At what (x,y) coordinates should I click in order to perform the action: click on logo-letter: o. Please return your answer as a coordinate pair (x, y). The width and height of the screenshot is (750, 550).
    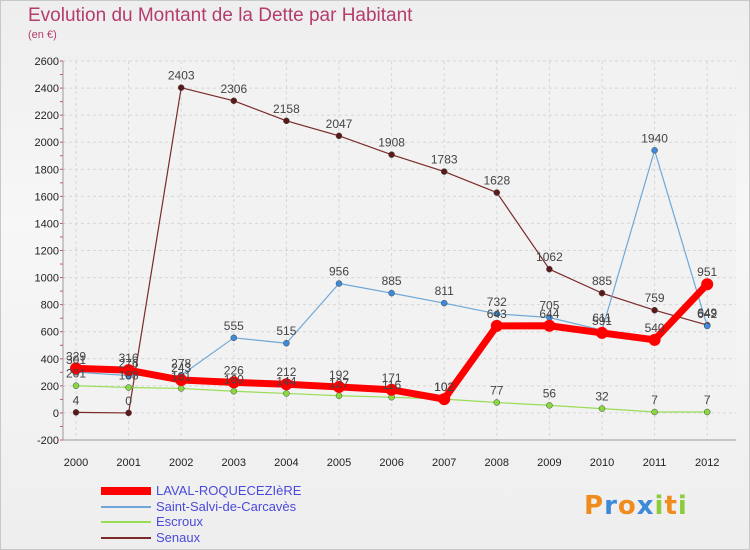
    Looking at the image, I should click on (627, 506).